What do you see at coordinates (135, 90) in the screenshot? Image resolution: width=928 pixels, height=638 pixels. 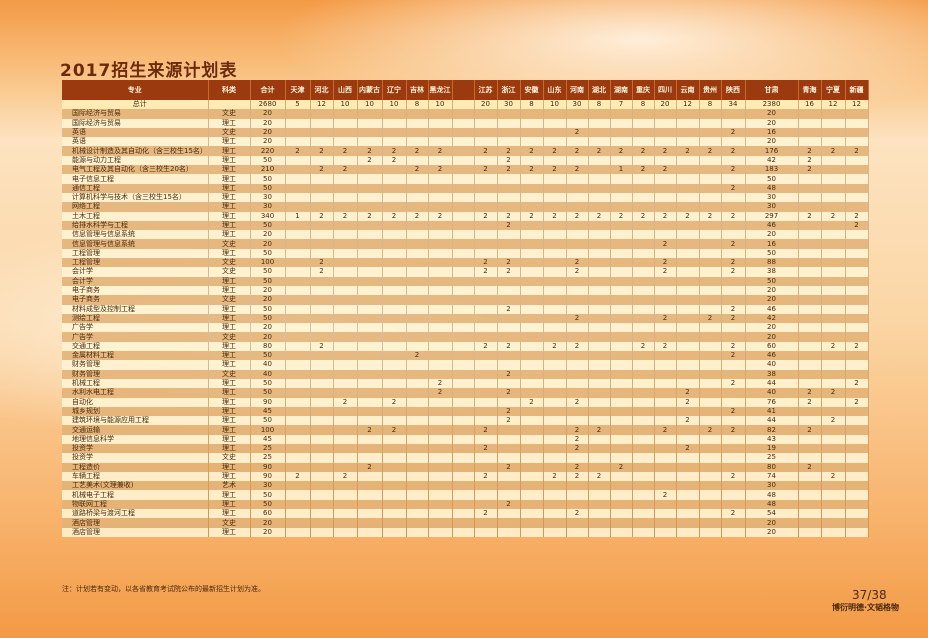 I see `header-major: 专业` at bounding box center [135, 90].